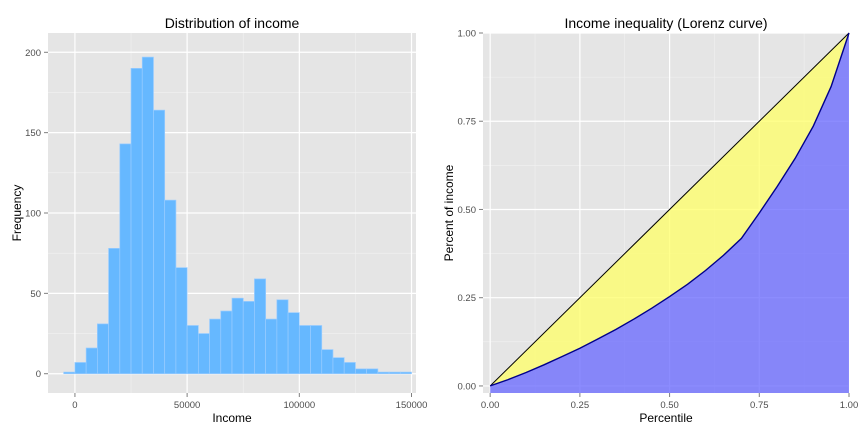 This screenshot has height=432, width=864. What do you see at coordinates (33, 214) in the screenshot?
I see `y-tick-label: 100` at bounding box center [33, 214].